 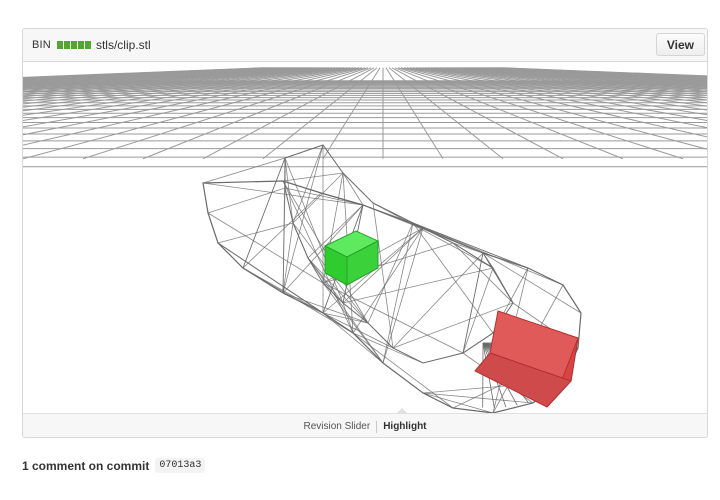 What do you see at coordinates (180, 465) in the screenshot?
I see `commit-sha: 07013a3` at bounding box center [180, 465].